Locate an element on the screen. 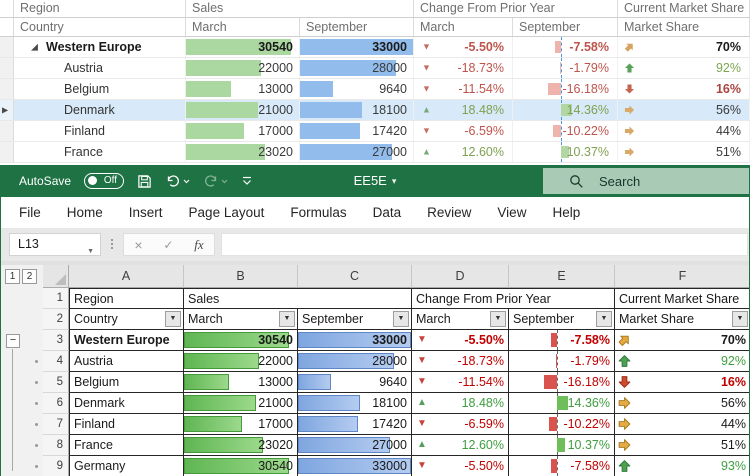 Image resolution: width=750 pixels, height=476 pixels. cell-change-march: ▼ -11.54% is located at coordinates (463, 89).